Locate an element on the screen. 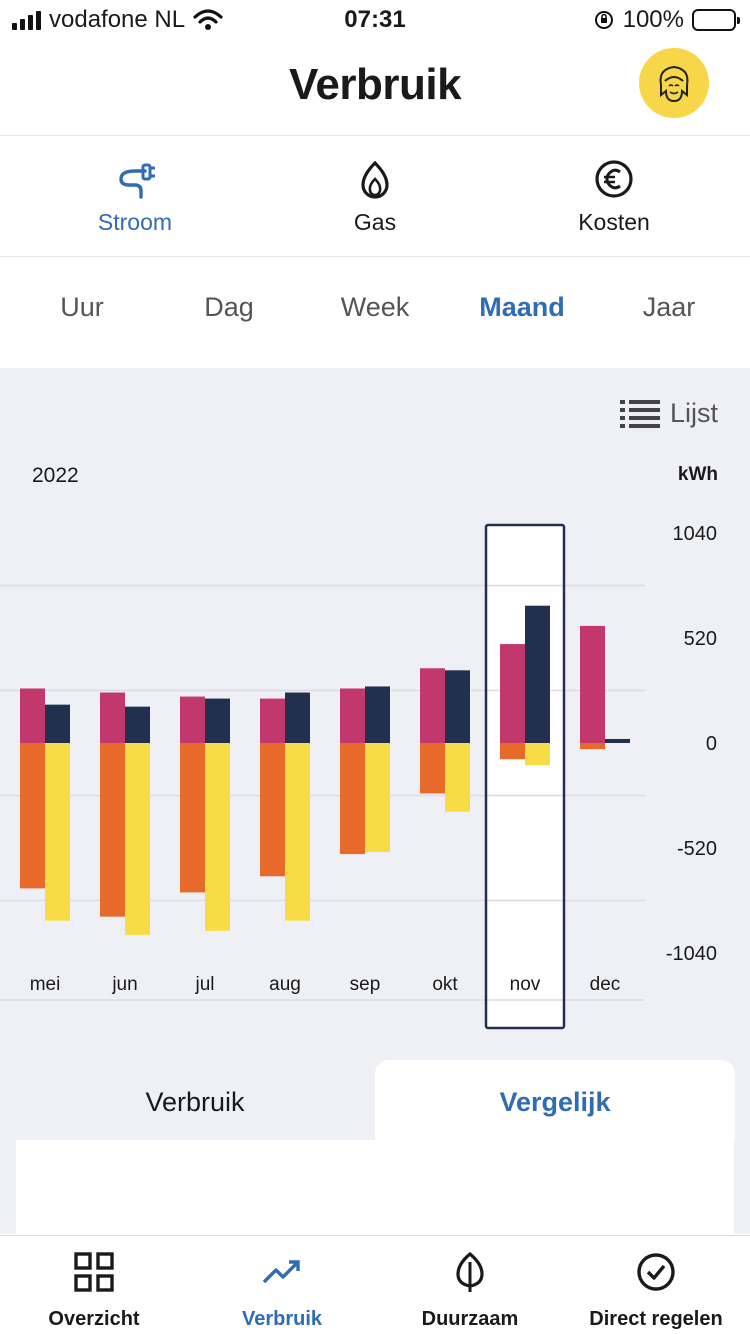 This screenshot has height=1334, width=750. selected-month-background is located at coordinates (525, 776).